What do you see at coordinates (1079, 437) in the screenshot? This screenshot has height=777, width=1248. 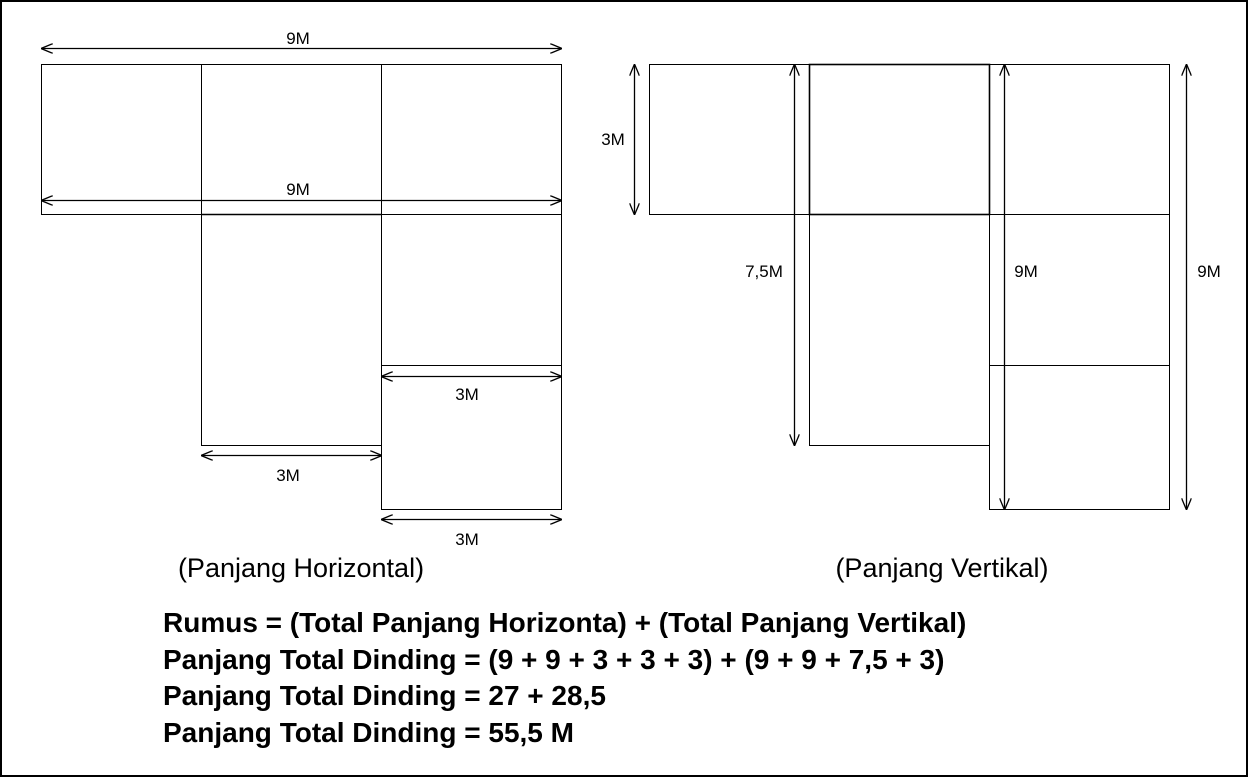 I see `room-v-bottom-right-lower` at bounding box center [1079, 437].